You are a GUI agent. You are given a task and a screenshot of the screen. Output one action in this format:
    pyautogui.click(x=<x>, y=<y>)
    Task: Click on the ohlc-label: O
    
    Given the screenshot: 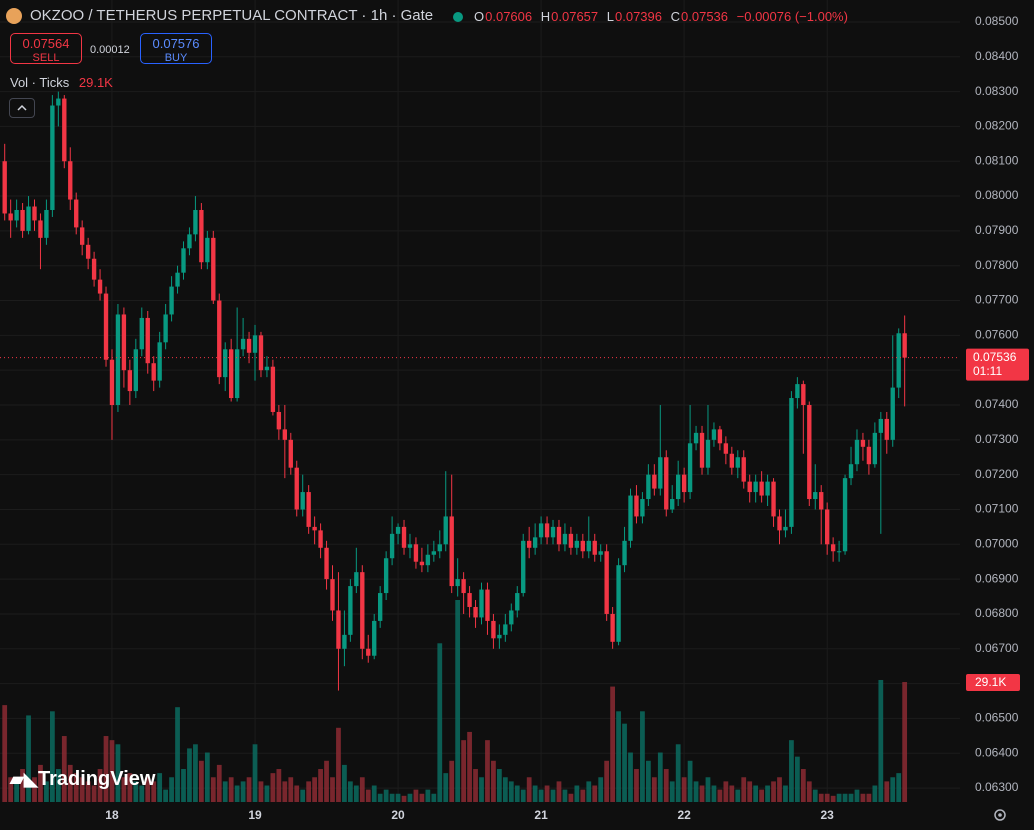 What is the action you would take?
    pyautogui.click(x=479, y=16)
    